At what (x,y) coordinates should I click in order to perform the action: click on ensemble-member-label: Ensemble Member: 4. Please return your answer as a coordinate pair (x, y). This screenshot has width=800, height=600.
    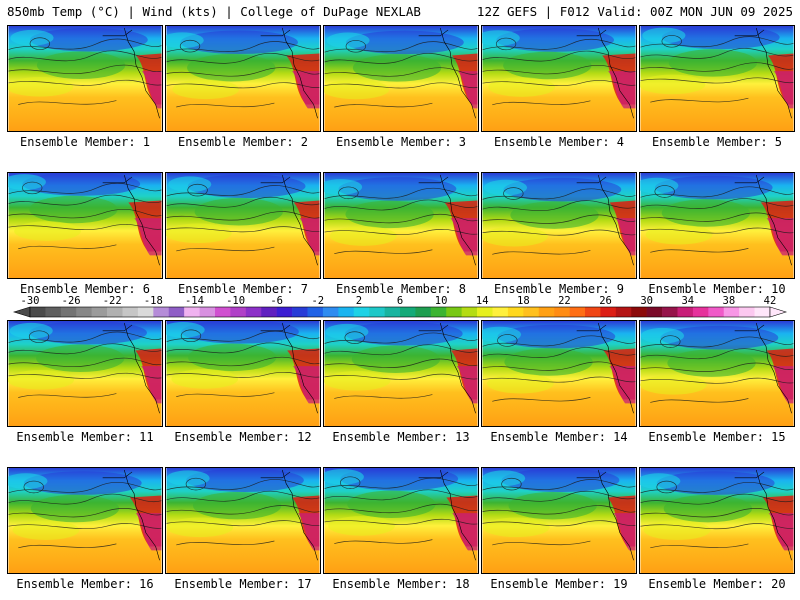
    Looking at the image, I should click on (559, 142).